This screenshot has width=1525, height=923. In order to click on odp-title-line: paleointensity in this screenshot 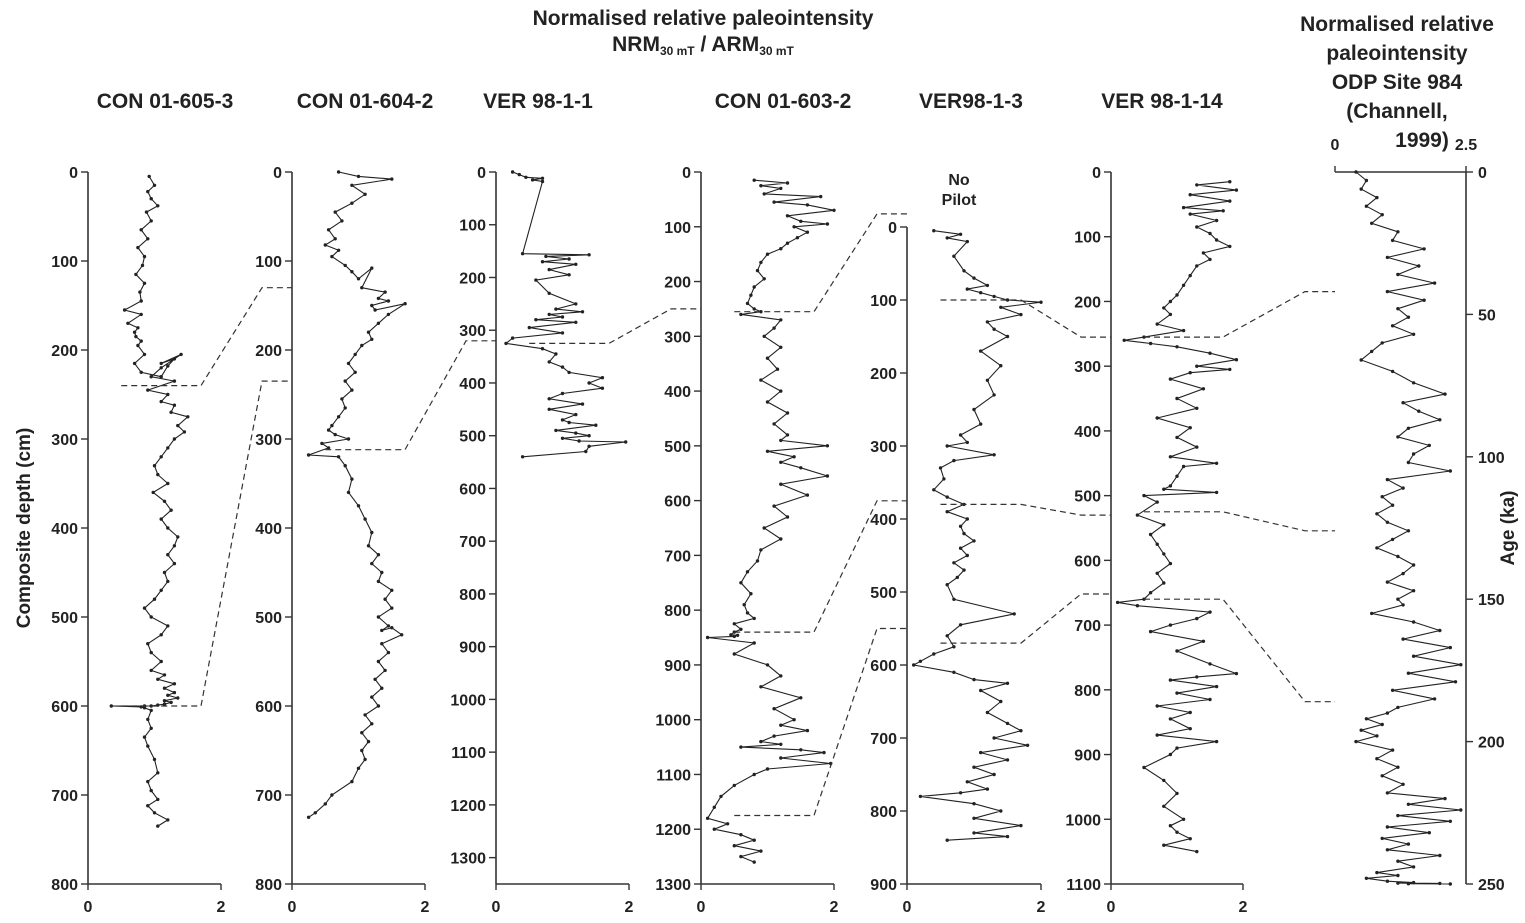, I will do `click(1397, 53)`.